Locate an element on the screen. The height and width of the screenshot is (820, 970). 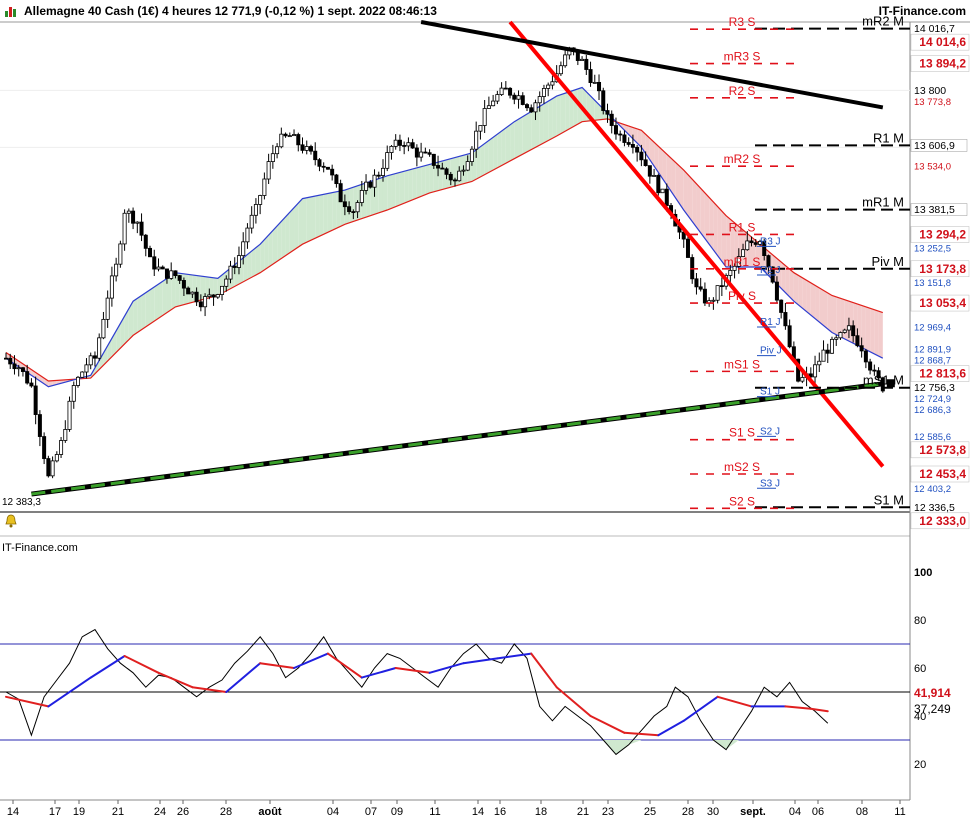
price-axis-label: 13 534,0 is located at coordinates (932, 167).